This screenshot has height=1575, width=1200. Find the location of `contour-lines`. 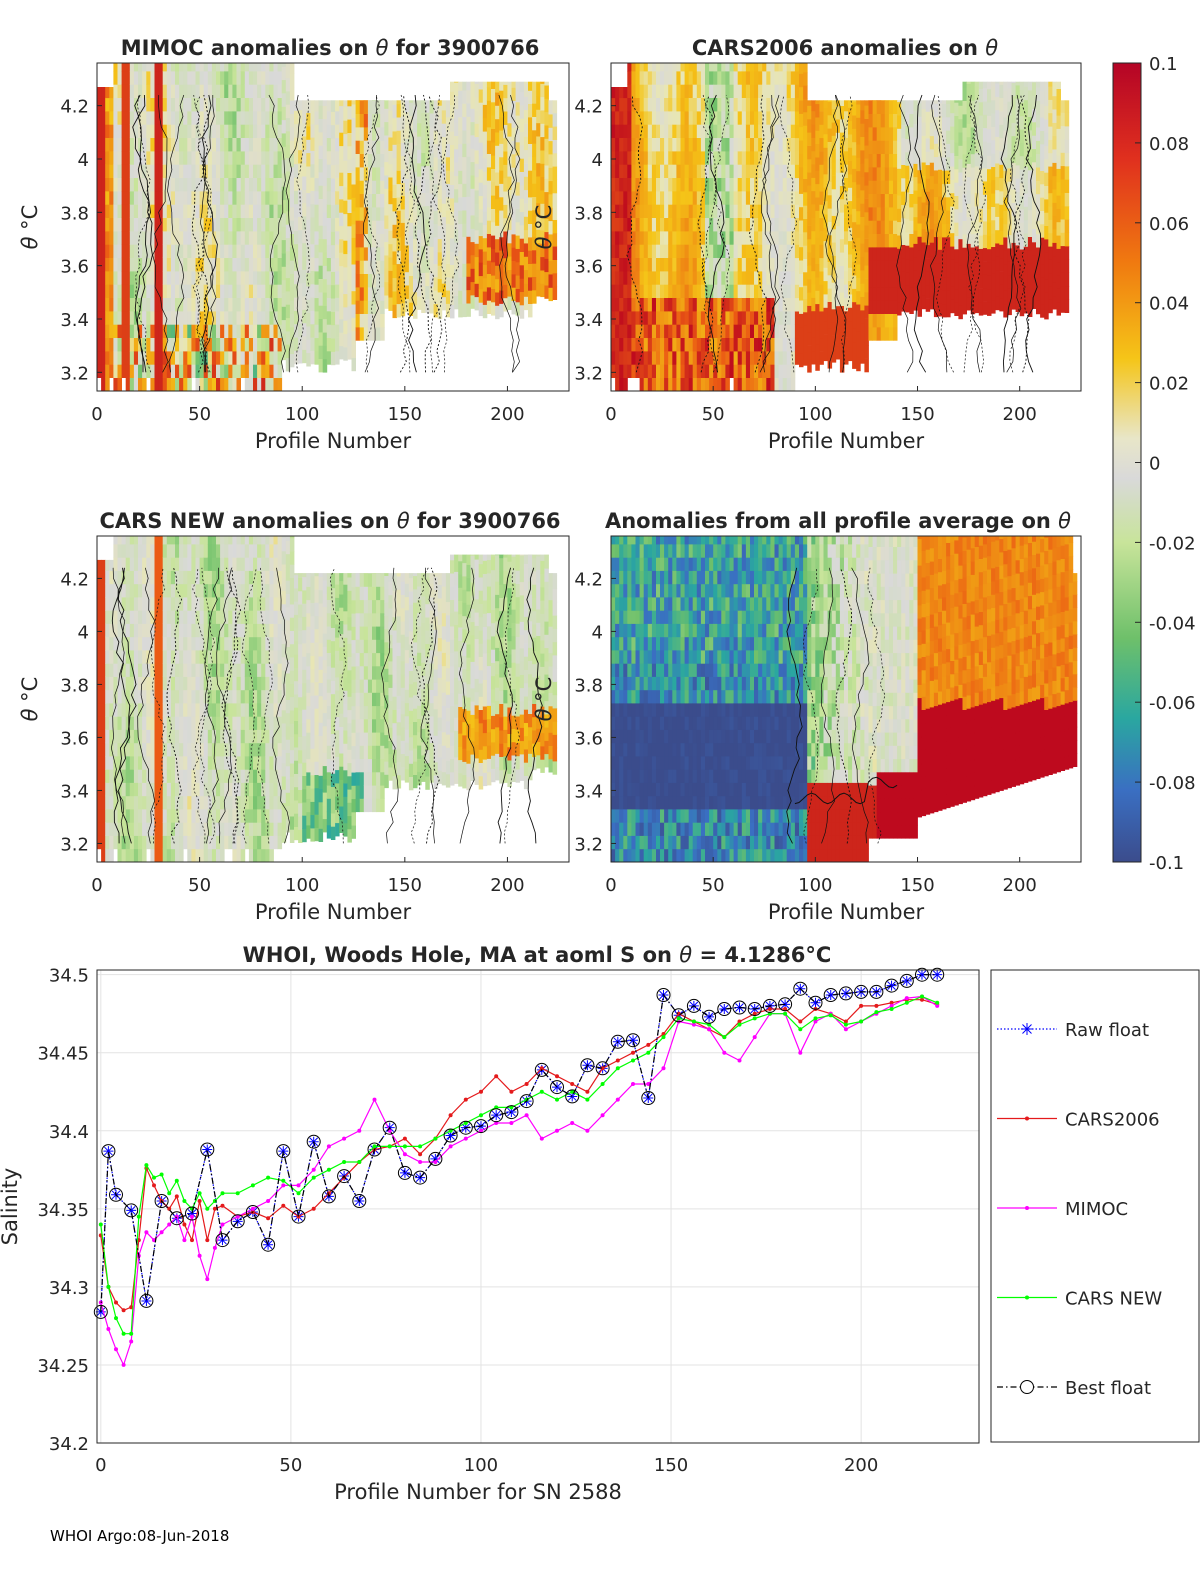

contour-lines is located at coordinates (834, 233).